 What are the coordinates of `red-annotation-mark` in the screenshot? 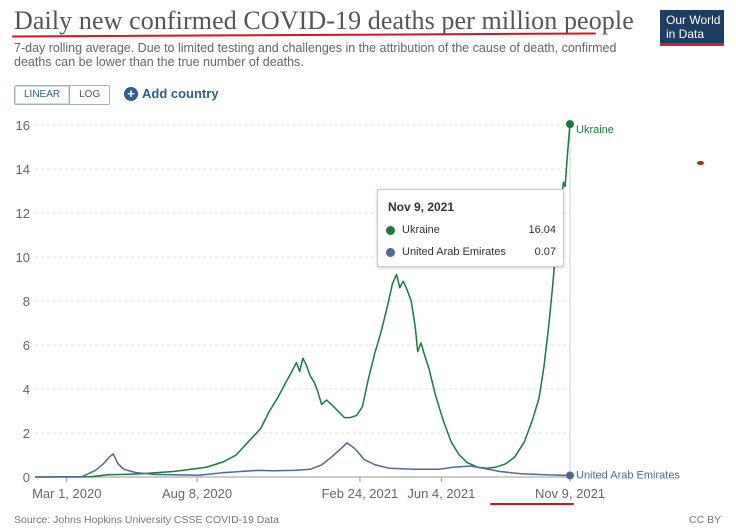 It's located at (700, 163).